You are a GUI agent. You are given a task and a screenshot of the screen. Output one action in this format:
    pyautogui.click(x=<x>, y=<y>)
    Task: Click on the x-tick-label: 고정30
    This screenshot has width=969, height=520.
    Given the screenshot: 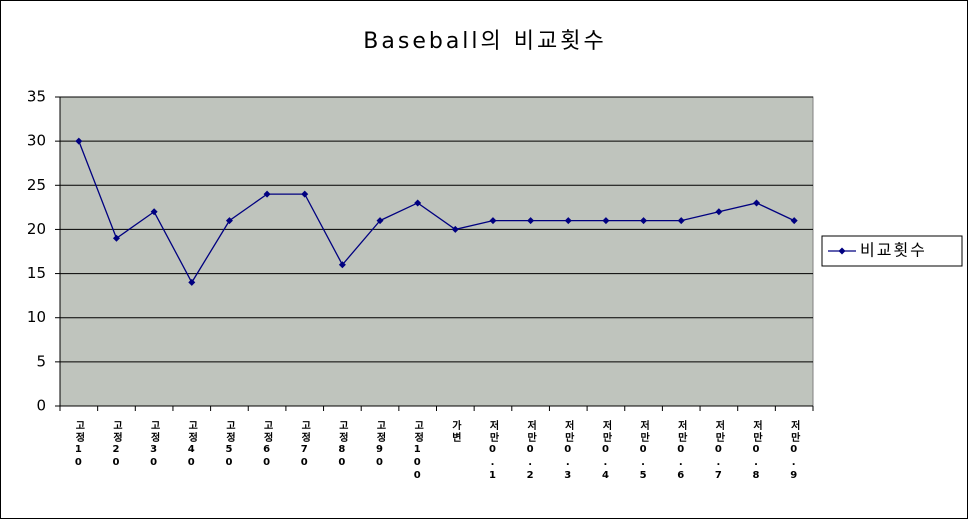 What is the action you would take?
    pyautogui.click(x=154, y=445)
    